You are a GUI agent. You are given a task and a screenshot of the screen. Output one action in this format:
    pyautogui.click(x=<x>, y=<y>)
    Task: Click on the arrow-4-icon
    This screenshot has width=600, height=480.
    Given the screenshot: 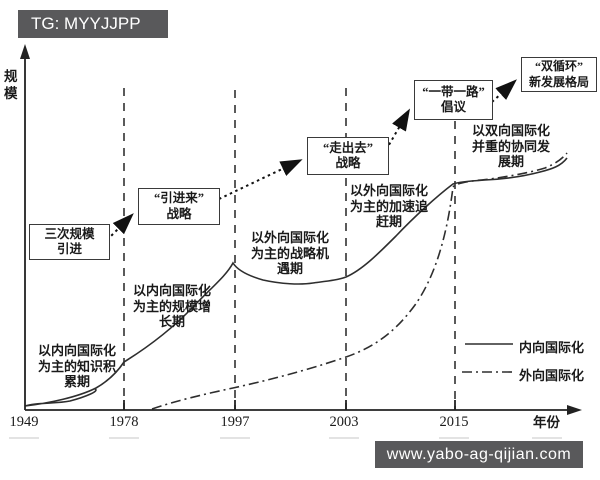 What is the action you would take?
    pyautogui.click(x=504, y=91)
    